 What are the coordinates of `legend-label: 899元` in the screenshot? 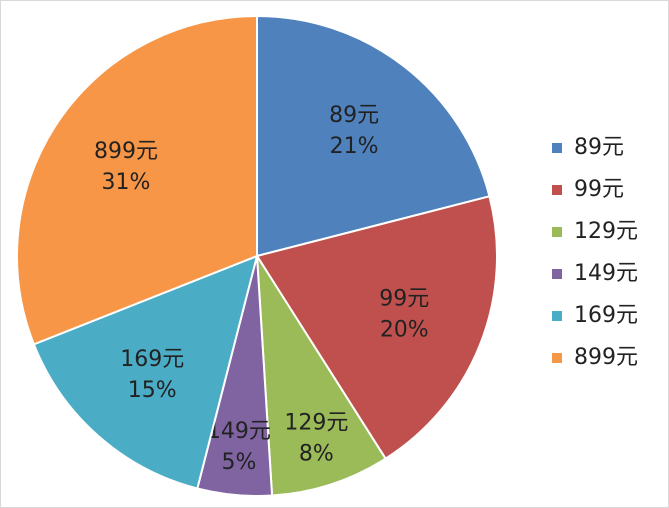 It's located at (606, 357).